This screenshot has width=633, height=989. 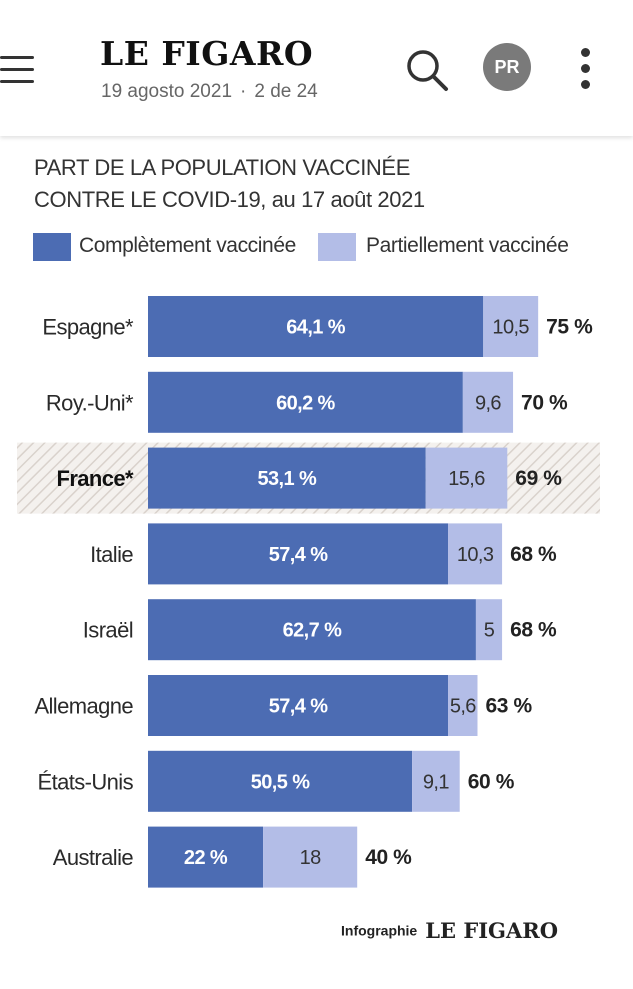 I want to click on bar-partially-france, so click(x=466, y=478).